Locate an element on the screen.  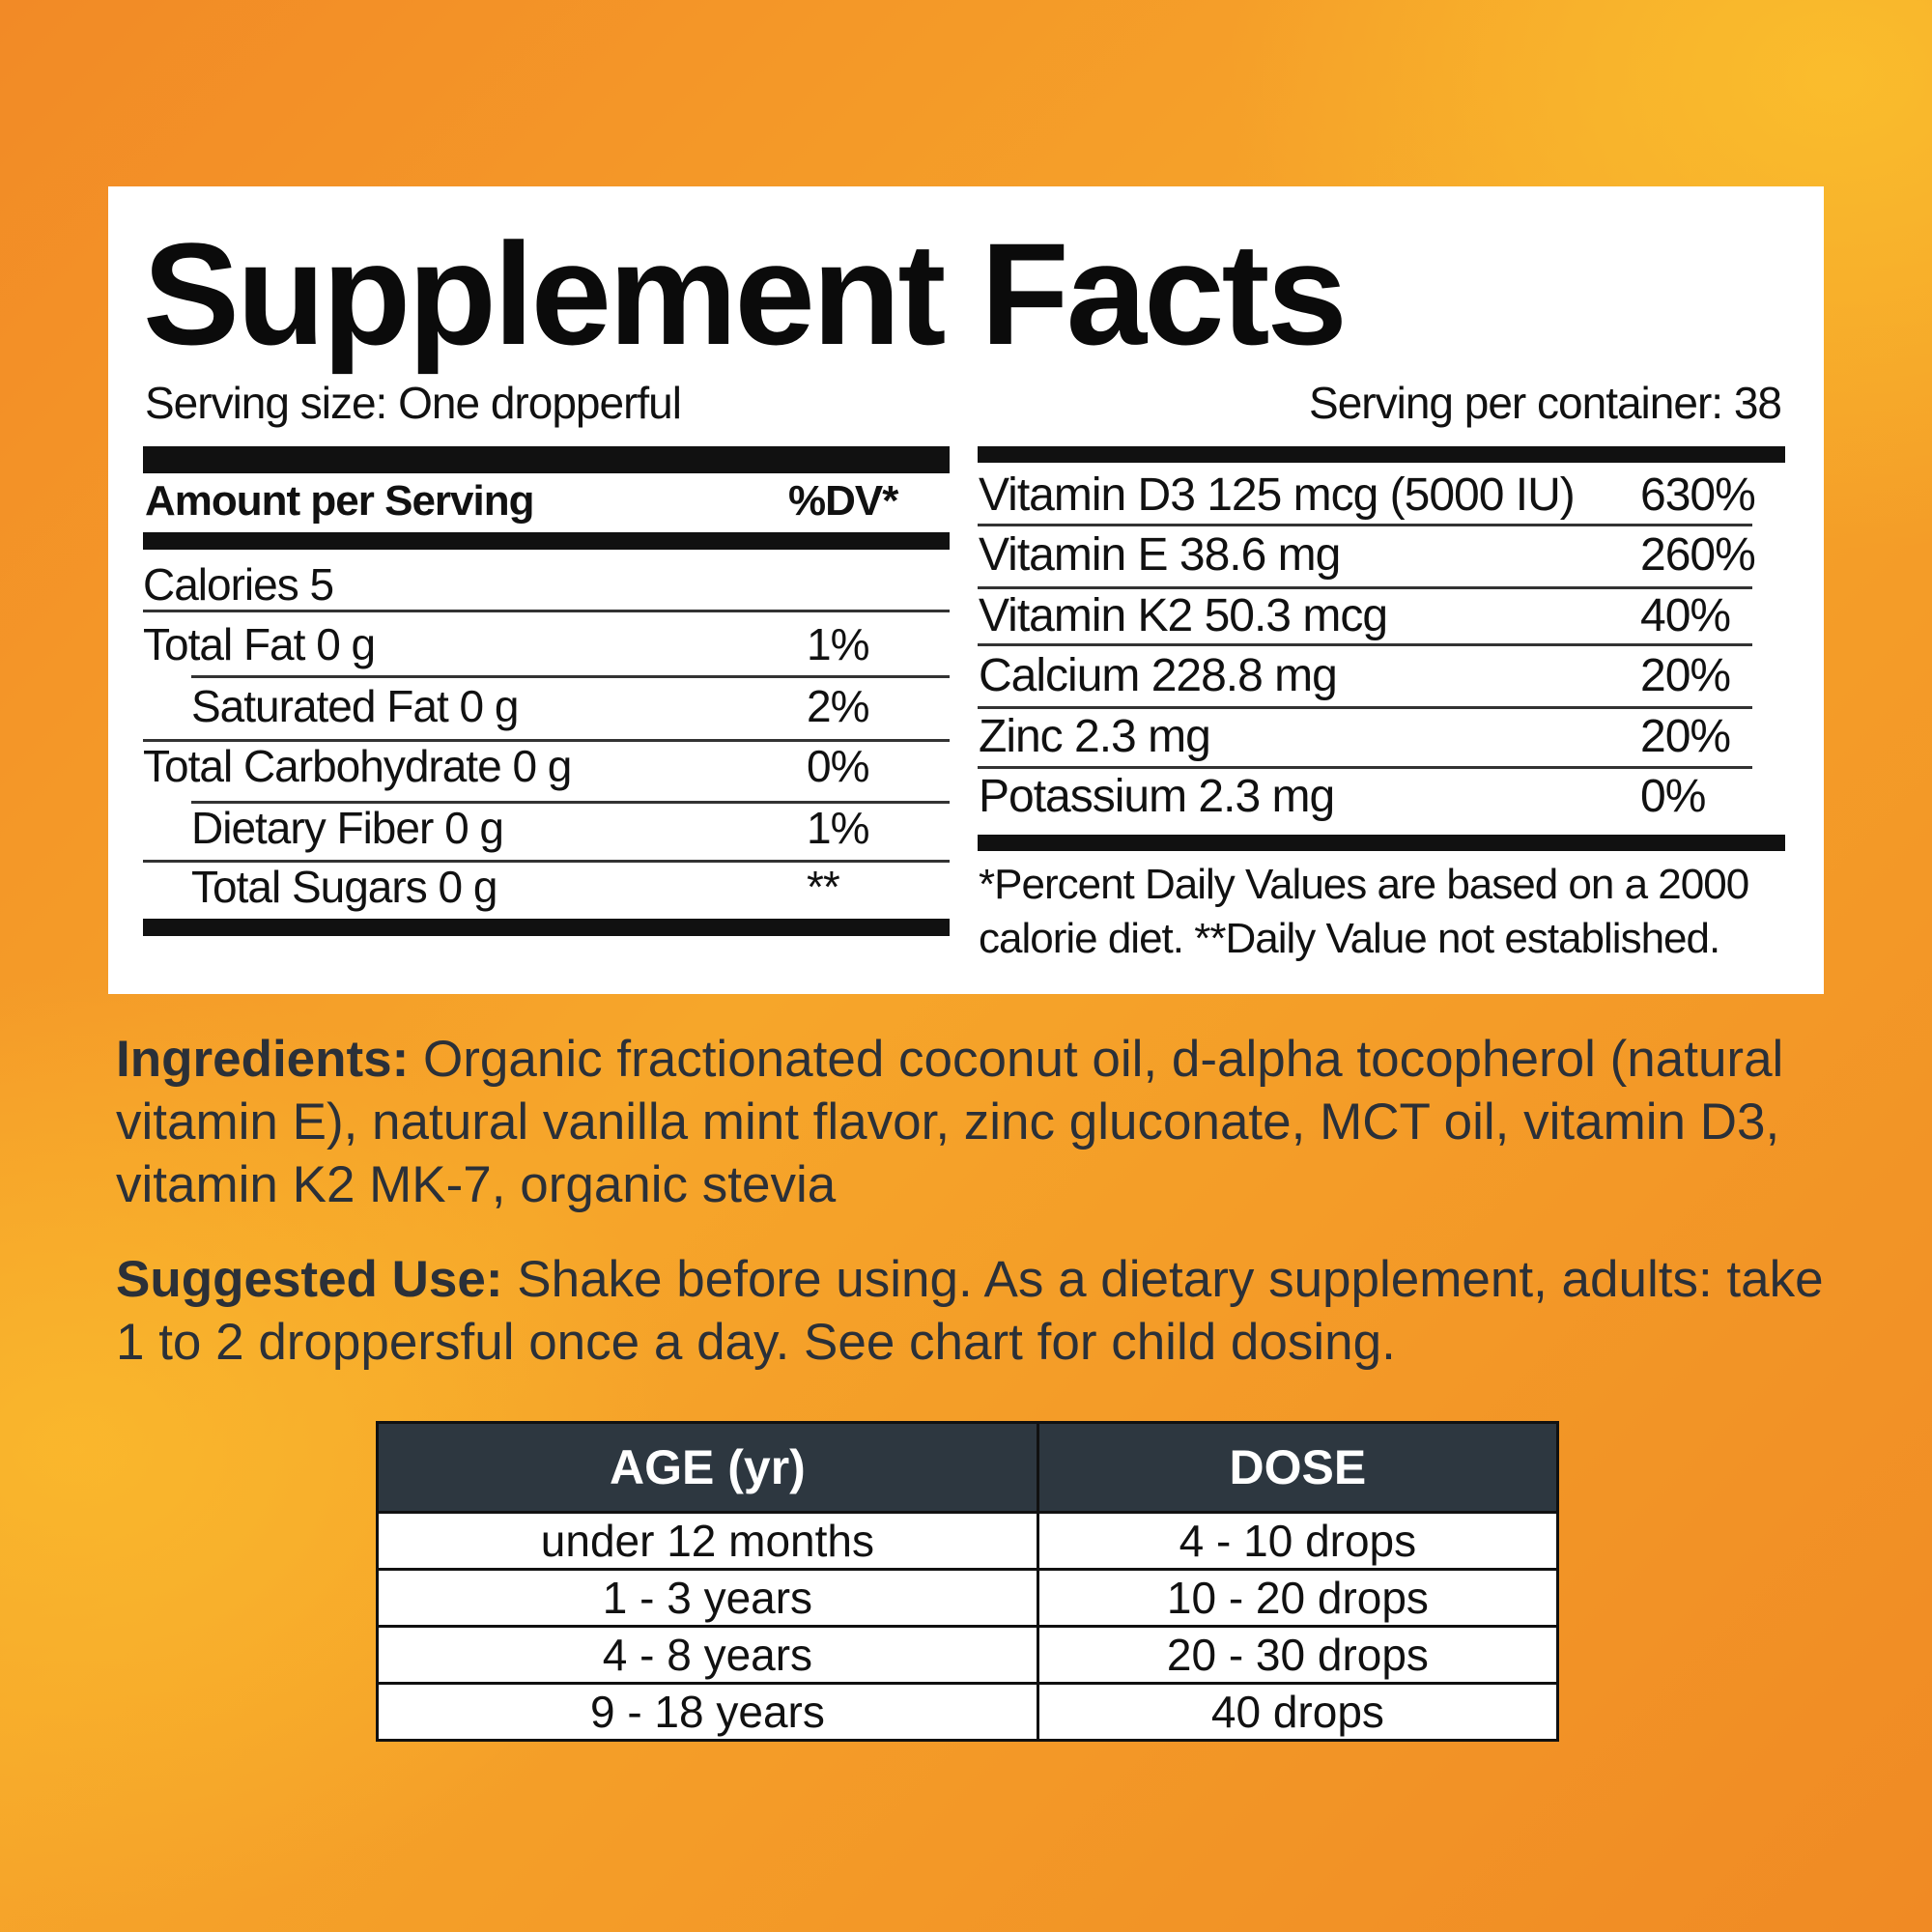
dose-cell: 40 drops is located at coordinates (1298, 1712).